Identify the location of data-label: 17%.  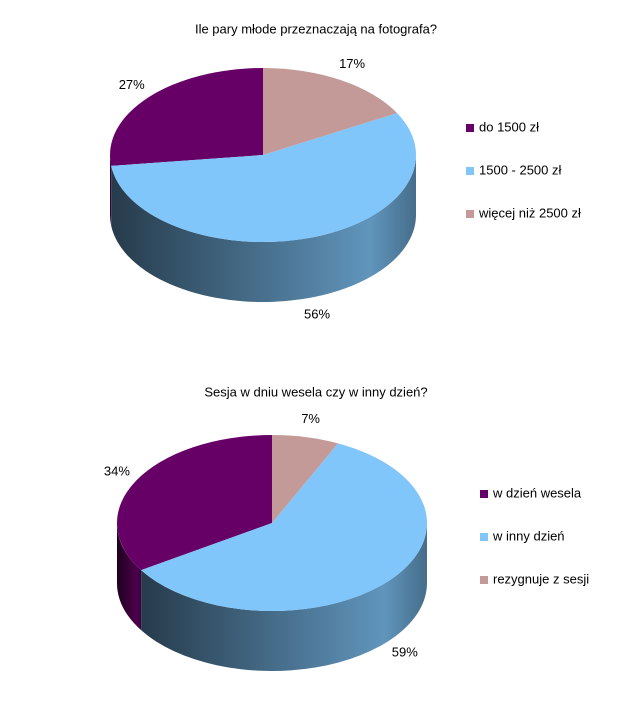
(352, 63).